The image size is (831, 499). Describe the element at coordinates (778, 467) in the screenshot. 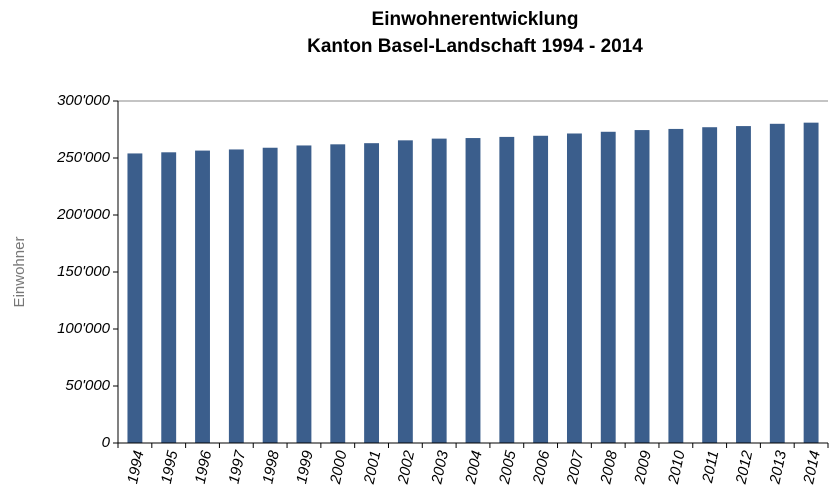

I see `x-tick-label: 2013` at that location.